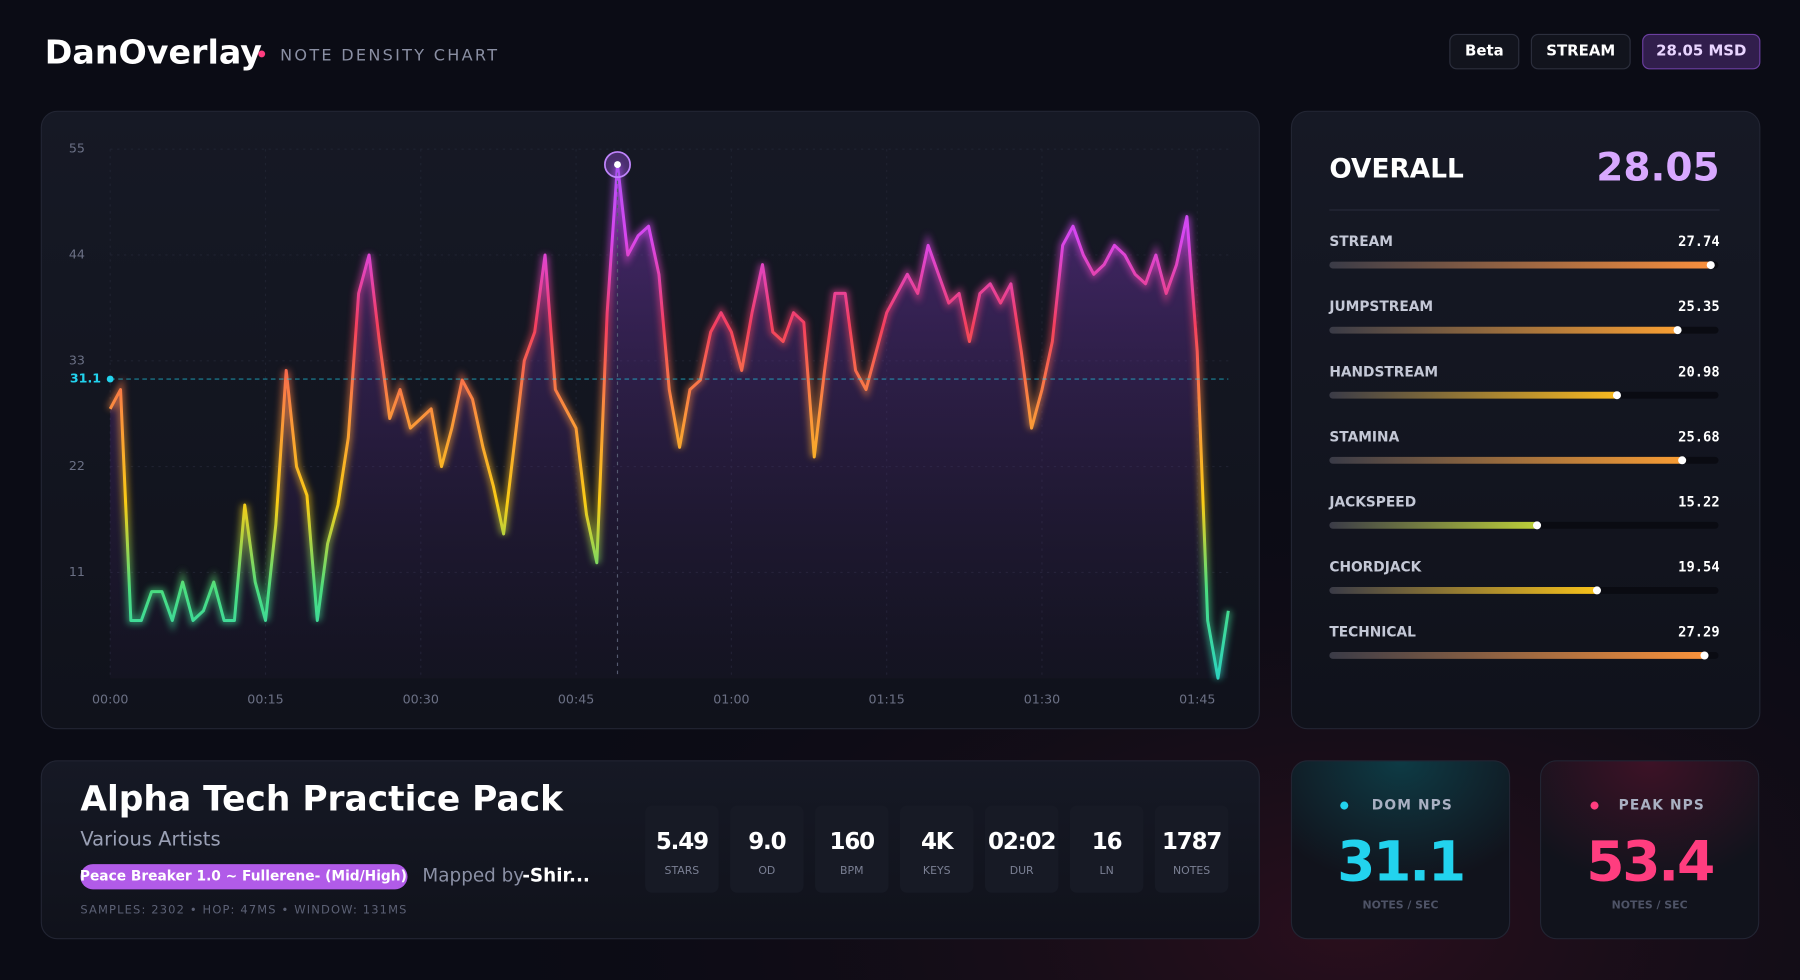 The image size is (1800, 980). What do you see at coordinates (473, 876) in the screenshot?
I see `mapped-by-label: Mapped by` at bounding box center [473, 876].